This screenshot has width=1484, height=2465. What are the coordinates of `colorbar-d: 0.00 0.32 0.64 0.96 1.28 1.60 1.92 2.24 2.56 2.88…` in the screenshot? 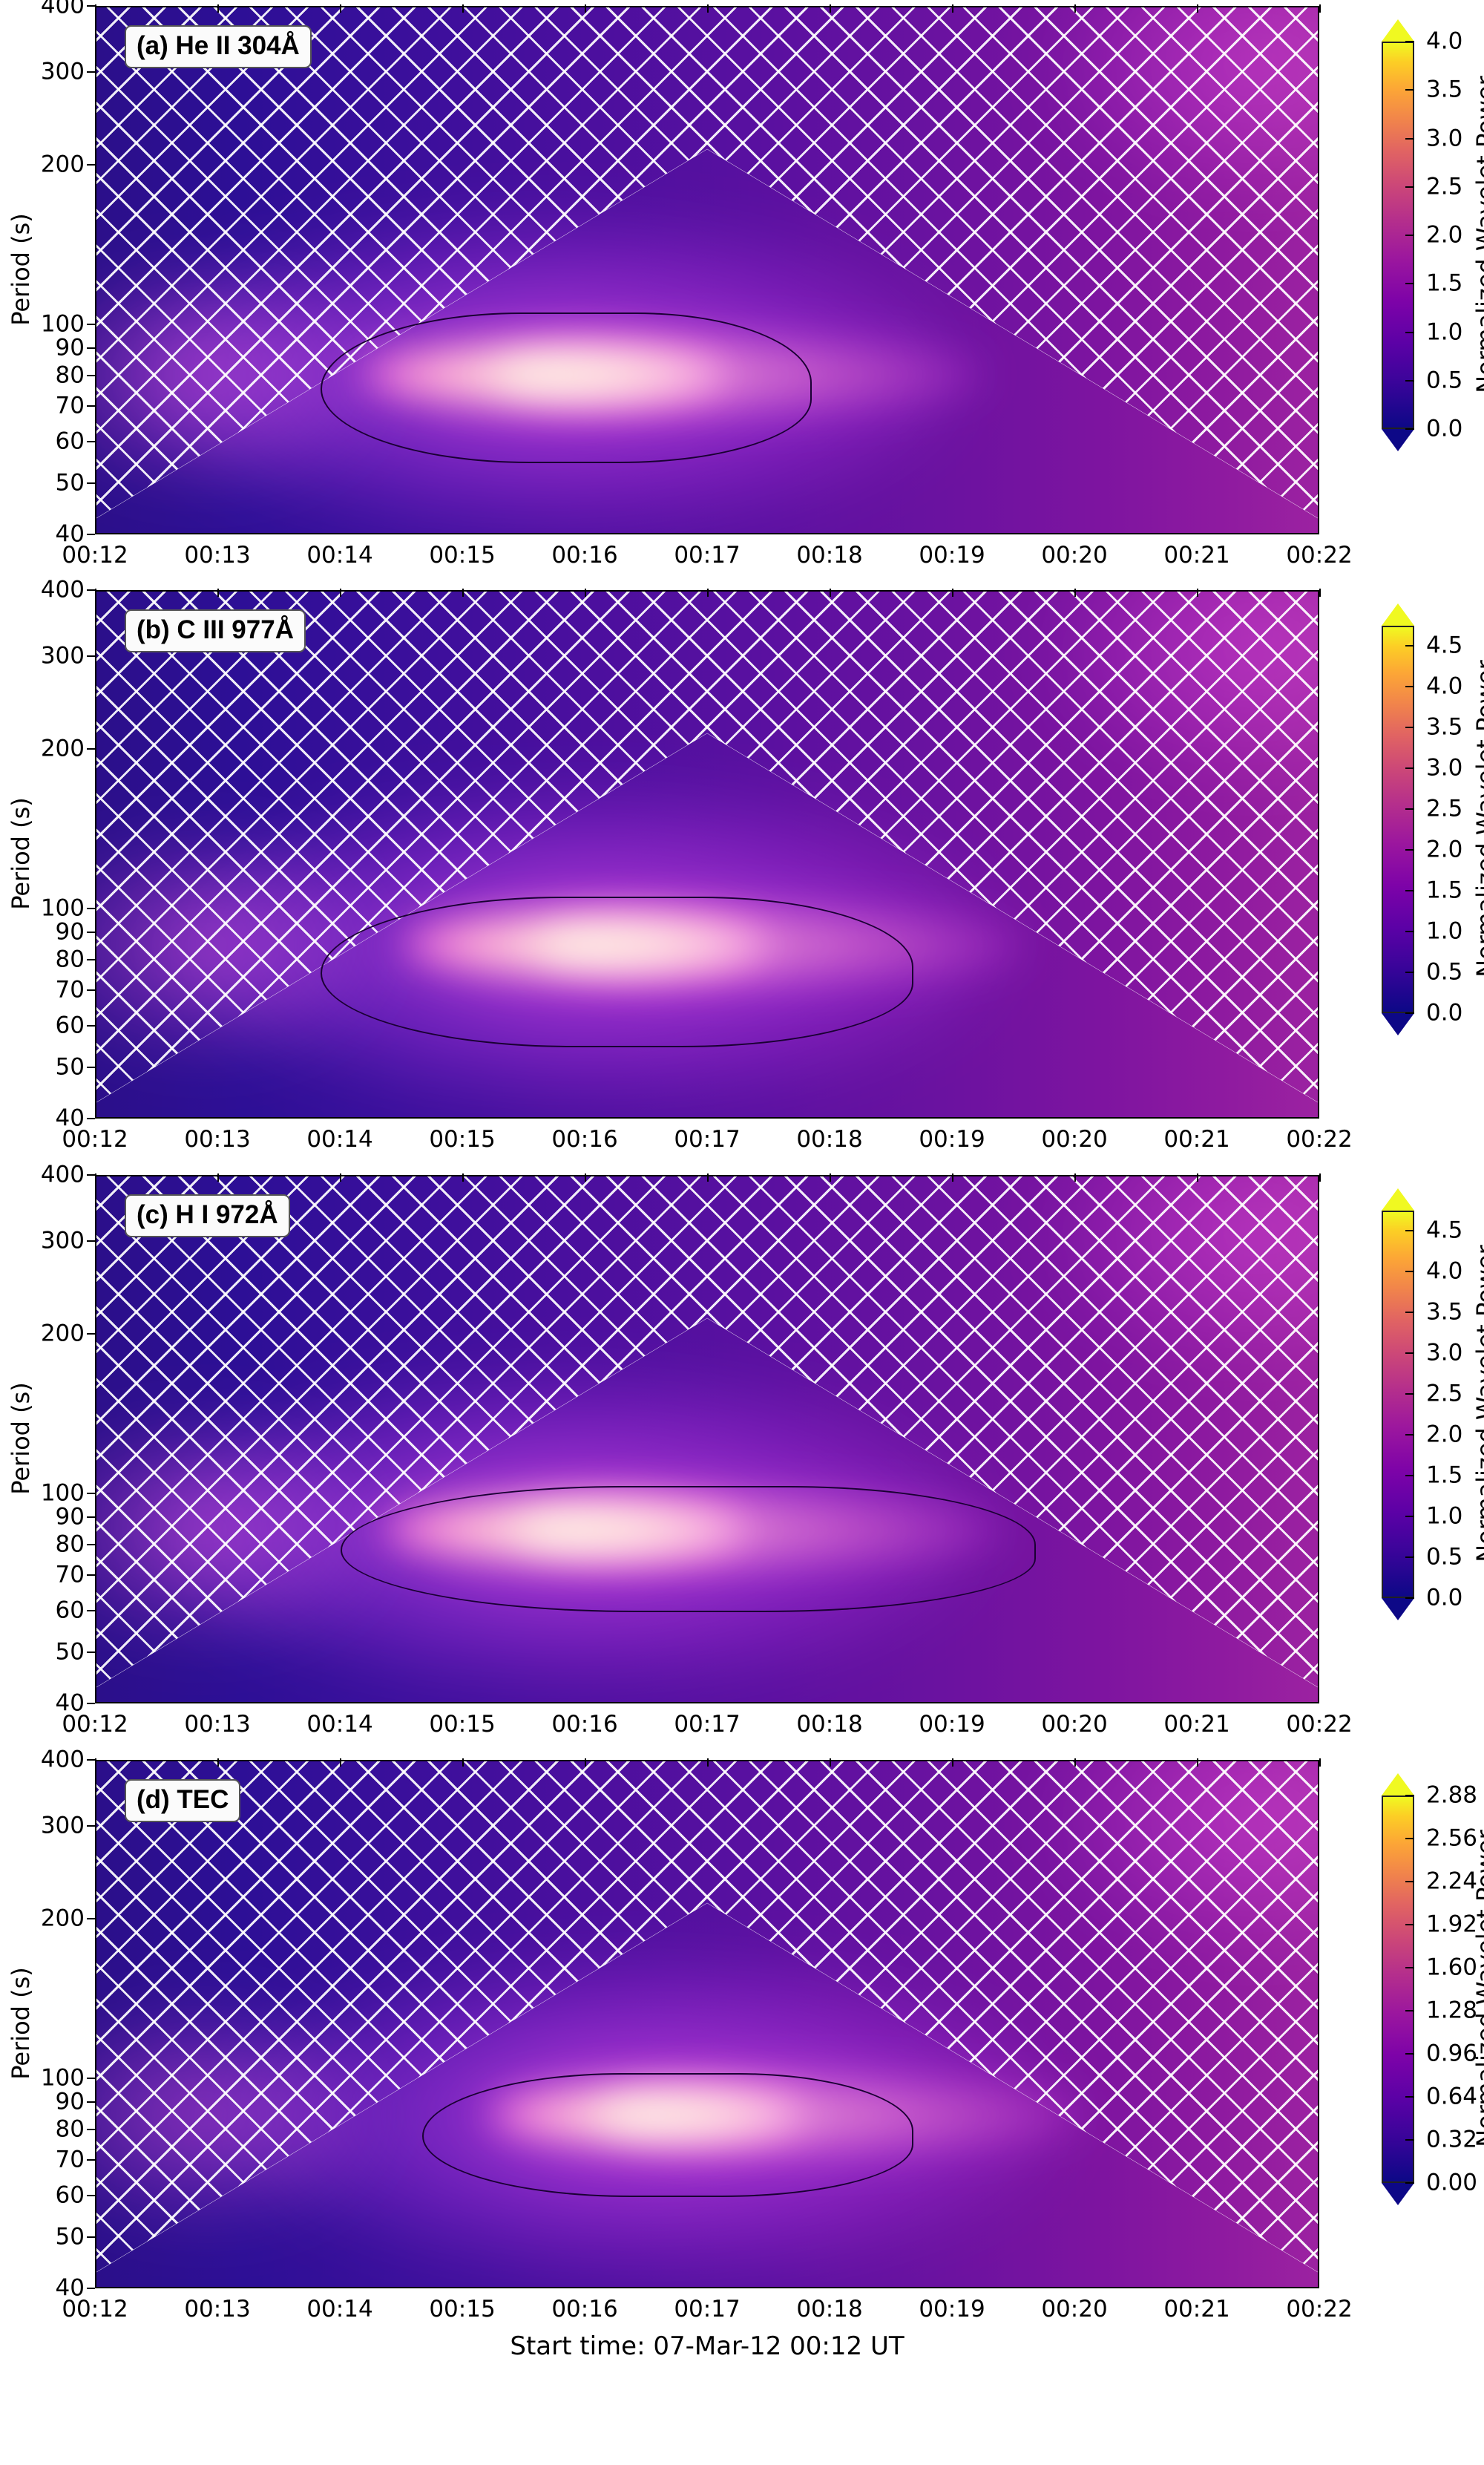 It's located at (1433, 1989).